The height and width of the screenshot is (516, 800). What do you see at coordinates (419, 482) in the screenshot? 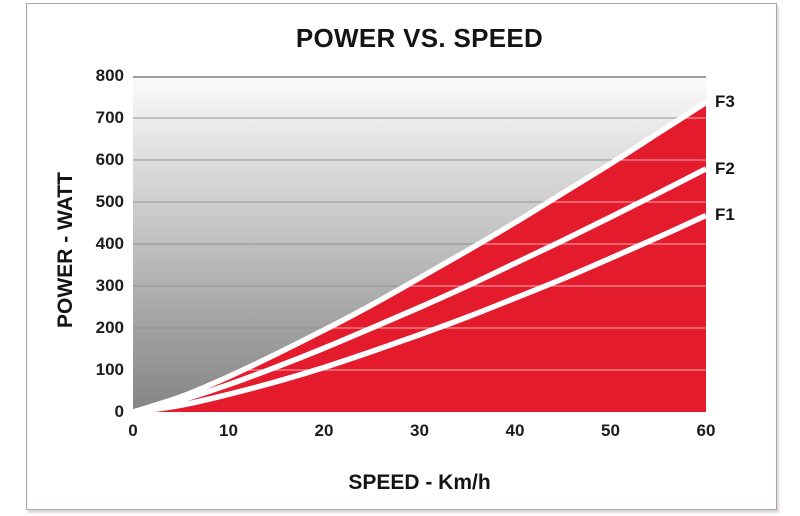
I see `x-axis-label: SPEED - Km/h` at bounding box center [419, 482].